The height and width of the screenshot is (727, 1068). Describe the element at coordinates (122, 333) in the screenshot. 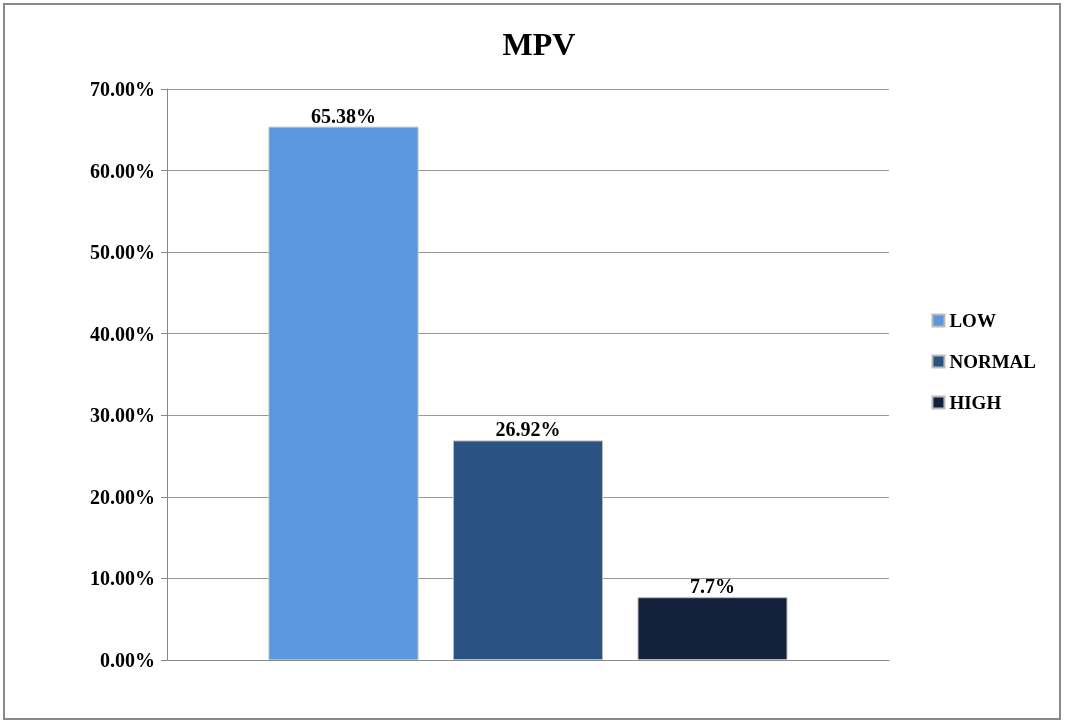

I see `y-tick-label: 40.00%` at that location.